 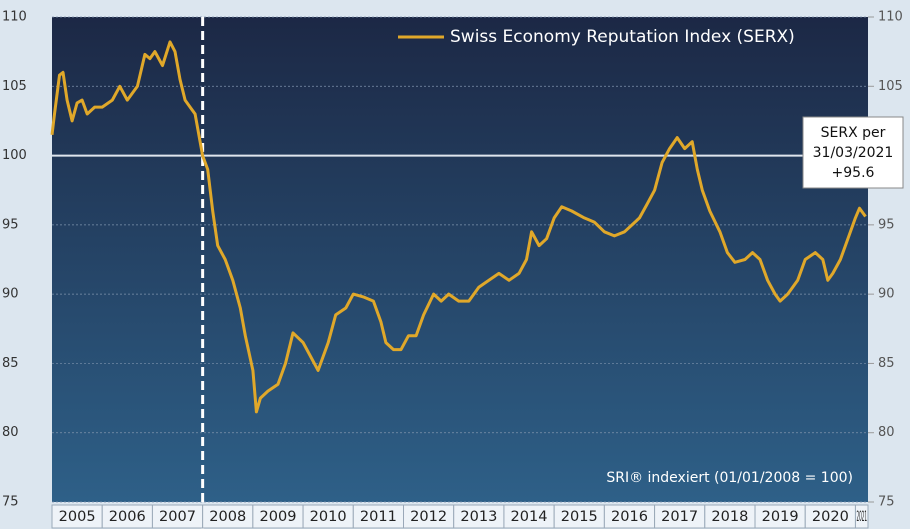 What do you see at coordinates (622, 37) in the screenshot?
I see `legend-label: Swiss Economy Reputation Index (SERX)` at bounding box center [622, 37].